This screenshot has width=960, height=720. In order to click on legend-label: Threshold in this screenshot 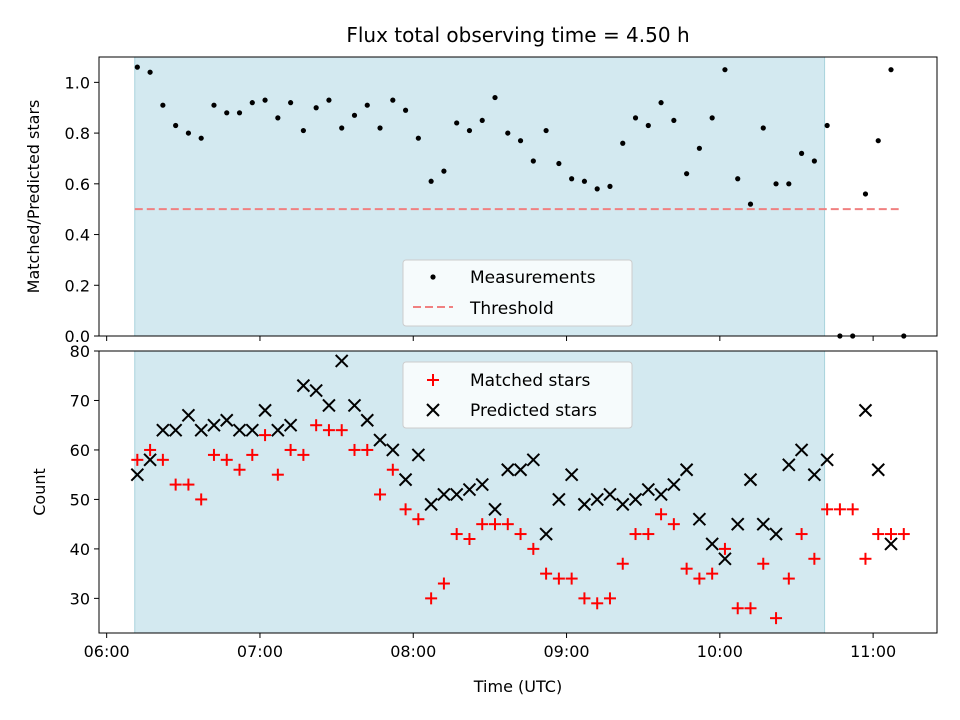, I will do `click(511, 309)`.